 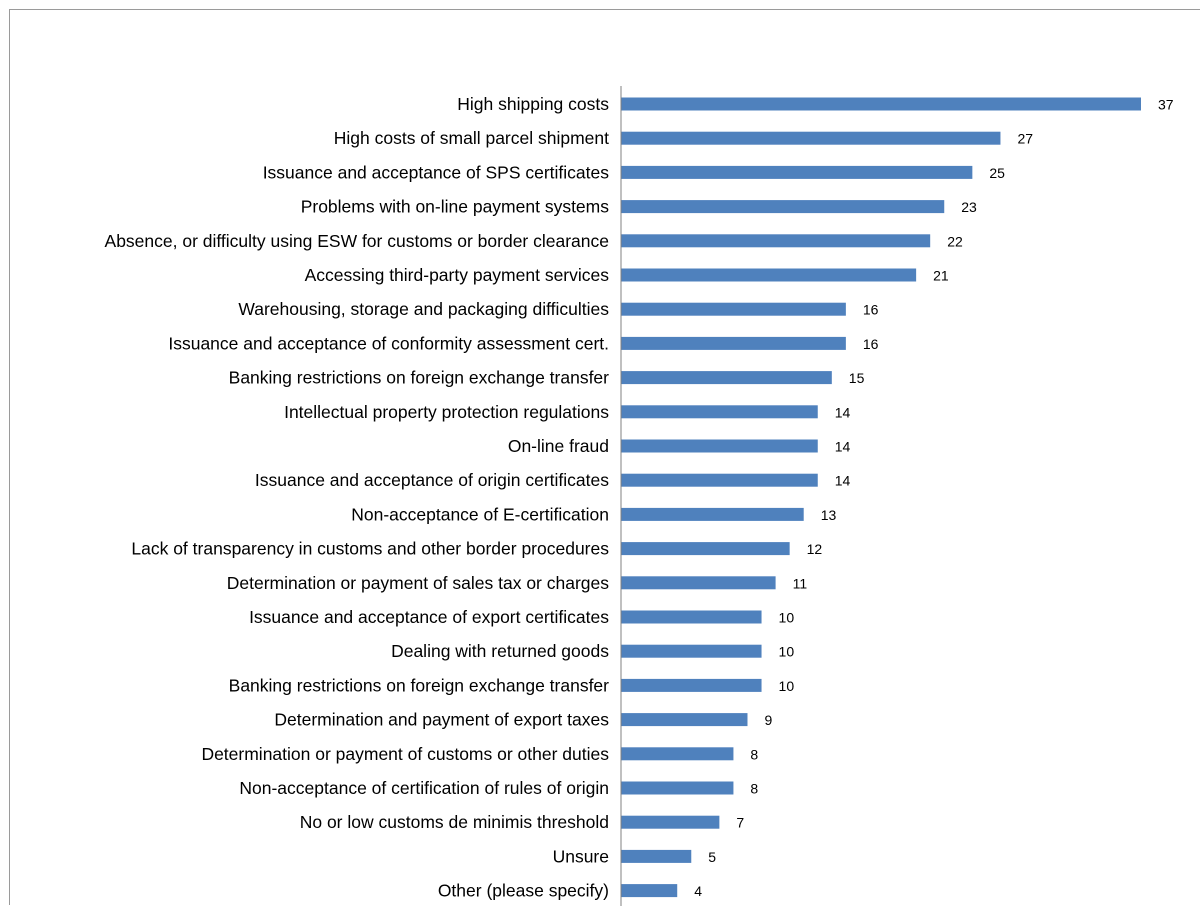 I want to click on value-label: 4, so click(x=698, y=891).